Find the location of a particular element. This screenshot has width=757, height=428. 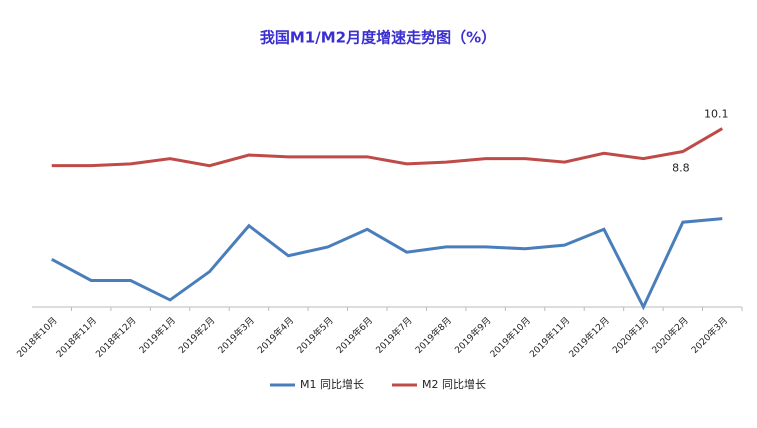

data-label: 8.8 is located at coordinates (681, 168).